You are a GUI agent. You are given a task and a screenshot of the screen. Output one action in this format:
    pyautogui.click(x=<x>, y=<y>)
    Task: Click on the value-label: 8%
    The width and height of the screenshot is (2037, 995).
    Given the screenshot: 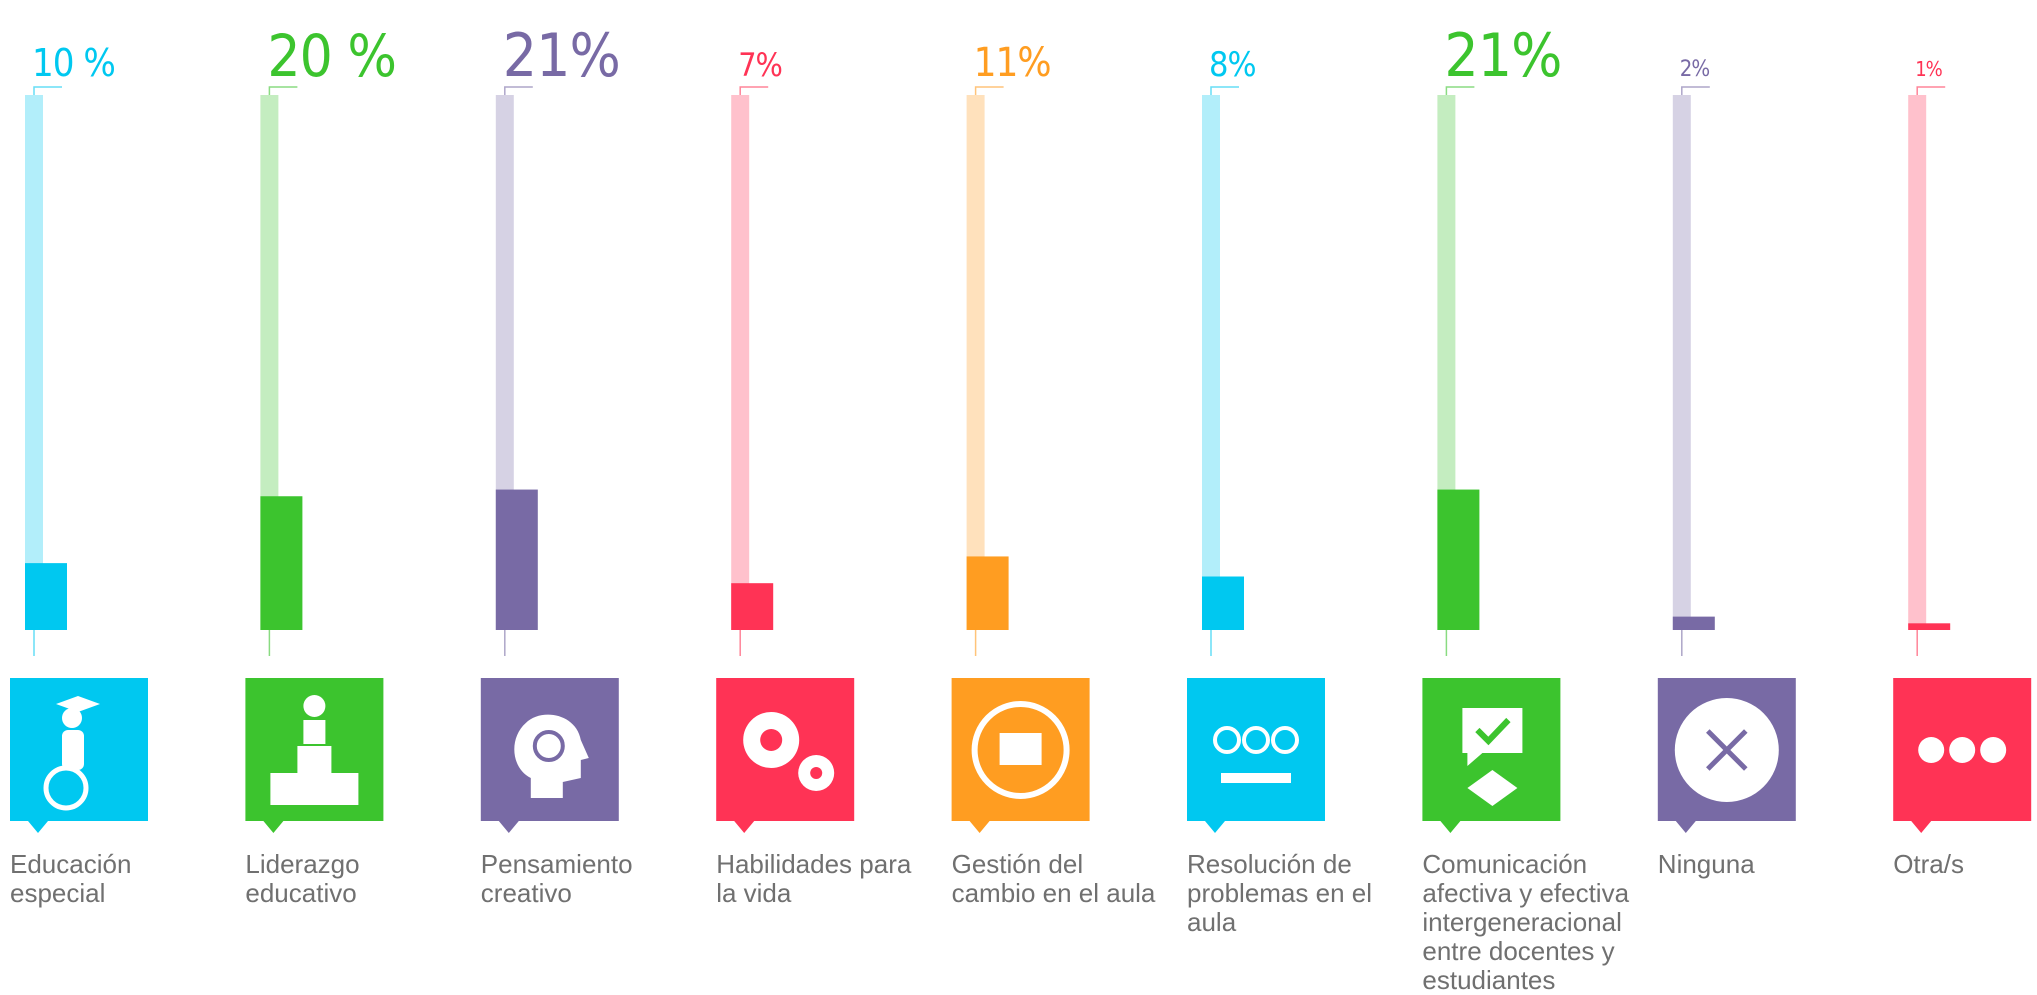 What is the action you would take?
    pyautogui.click(x=1232, y=65)
    